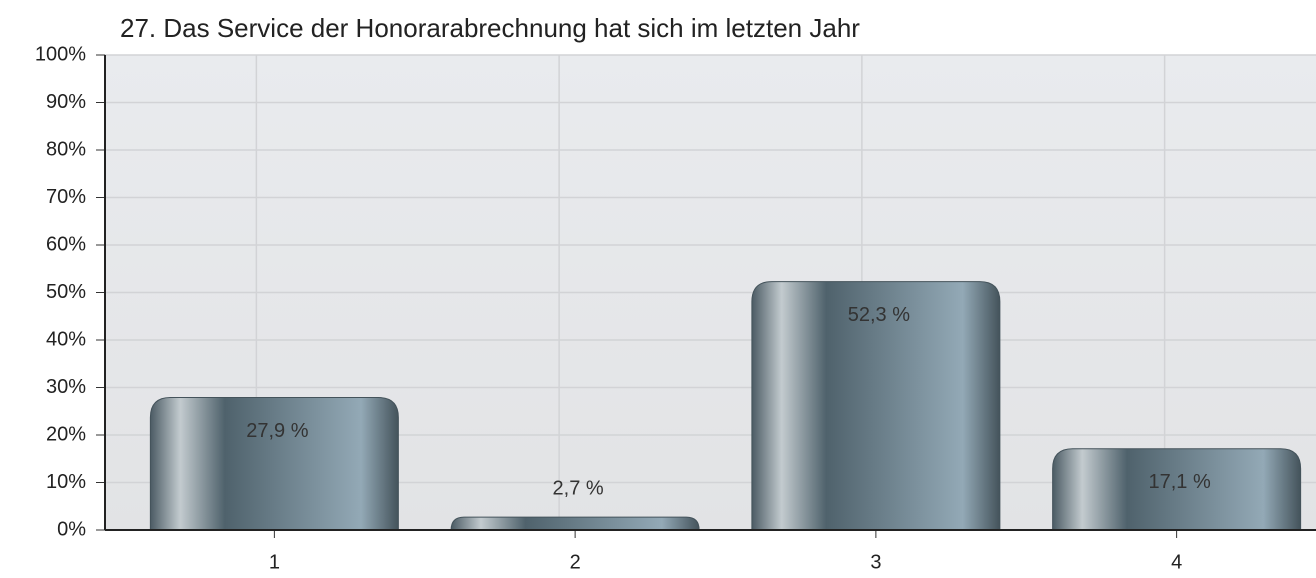 The width and height of the screenshot is (1316, 578). What do you see at coordinates (274, 562) in the screenshot?
I see `x-tick-label: 1` at bounding box center [274, 562].